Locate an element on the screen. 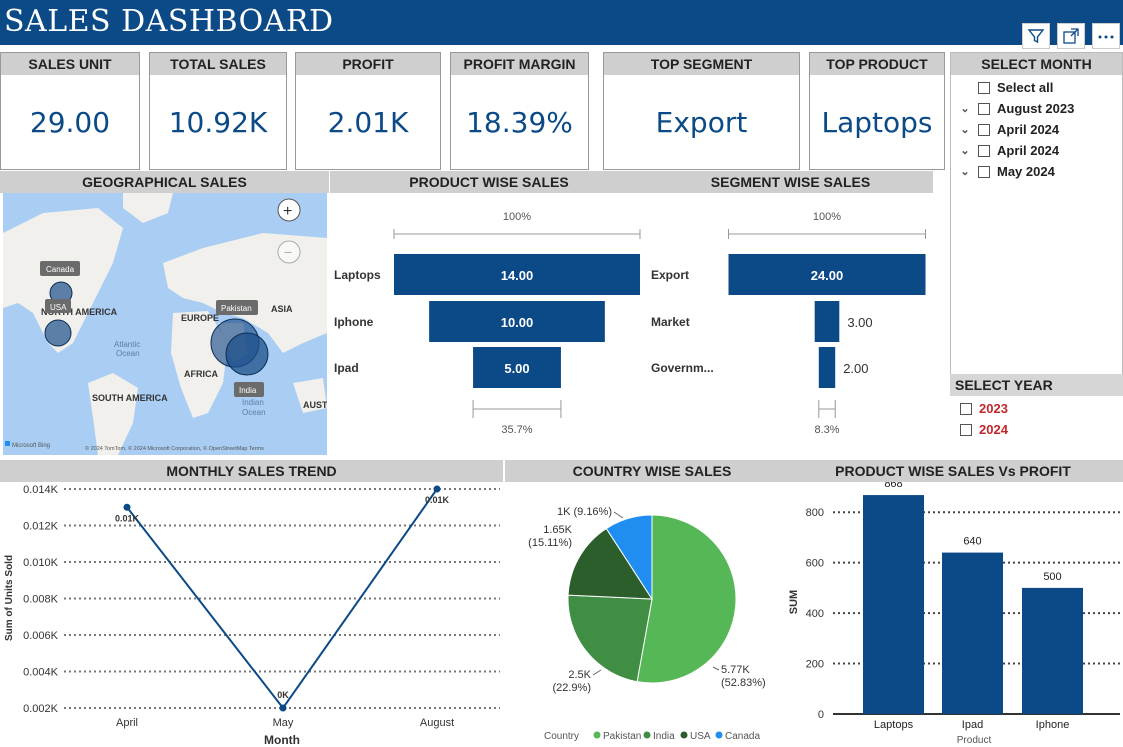  funnel-category-label: Market is located at coordinates (670, 322).